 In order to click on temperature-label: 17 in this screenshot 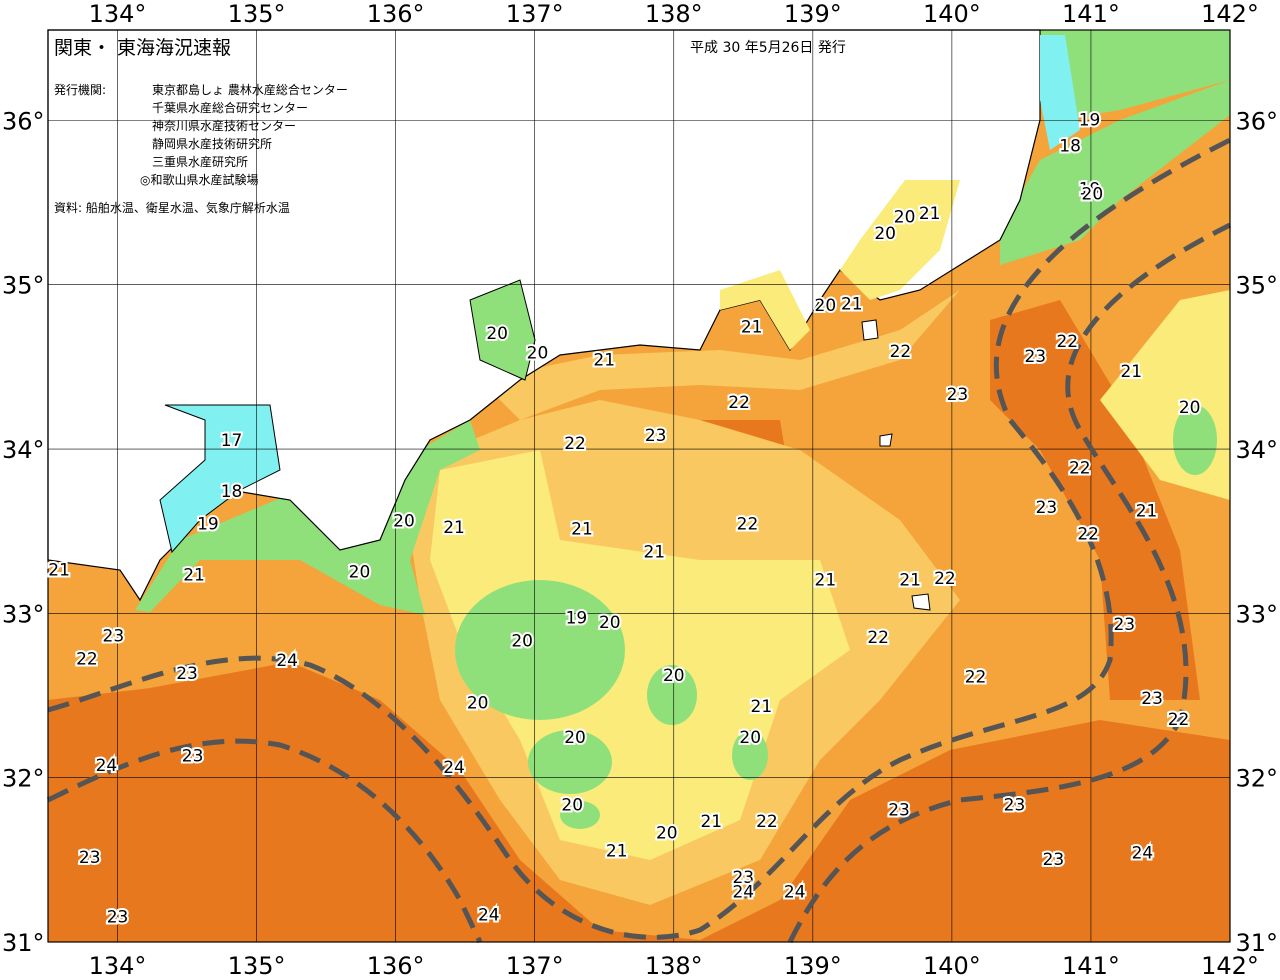, I will do `click(232, 441)`.